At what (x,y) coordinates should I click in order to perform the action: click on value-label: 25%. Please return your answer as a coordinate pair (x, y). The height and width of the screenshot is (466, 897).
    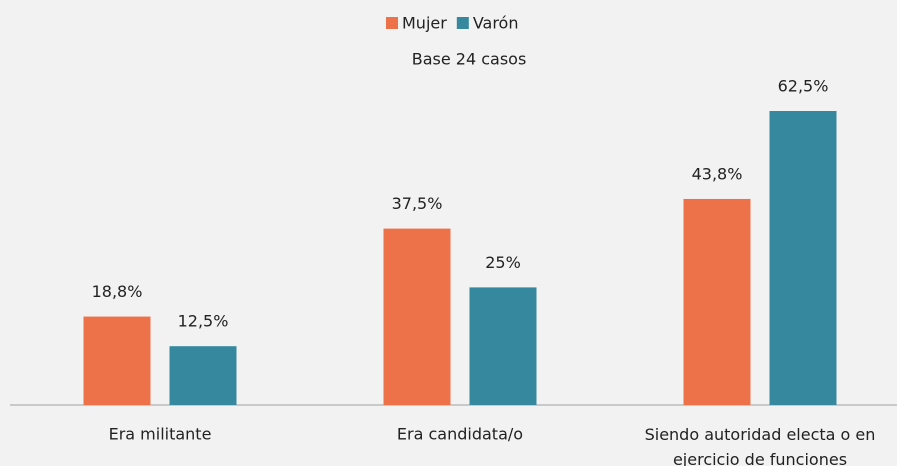
    Looking at the image, I should click on (503, 262).